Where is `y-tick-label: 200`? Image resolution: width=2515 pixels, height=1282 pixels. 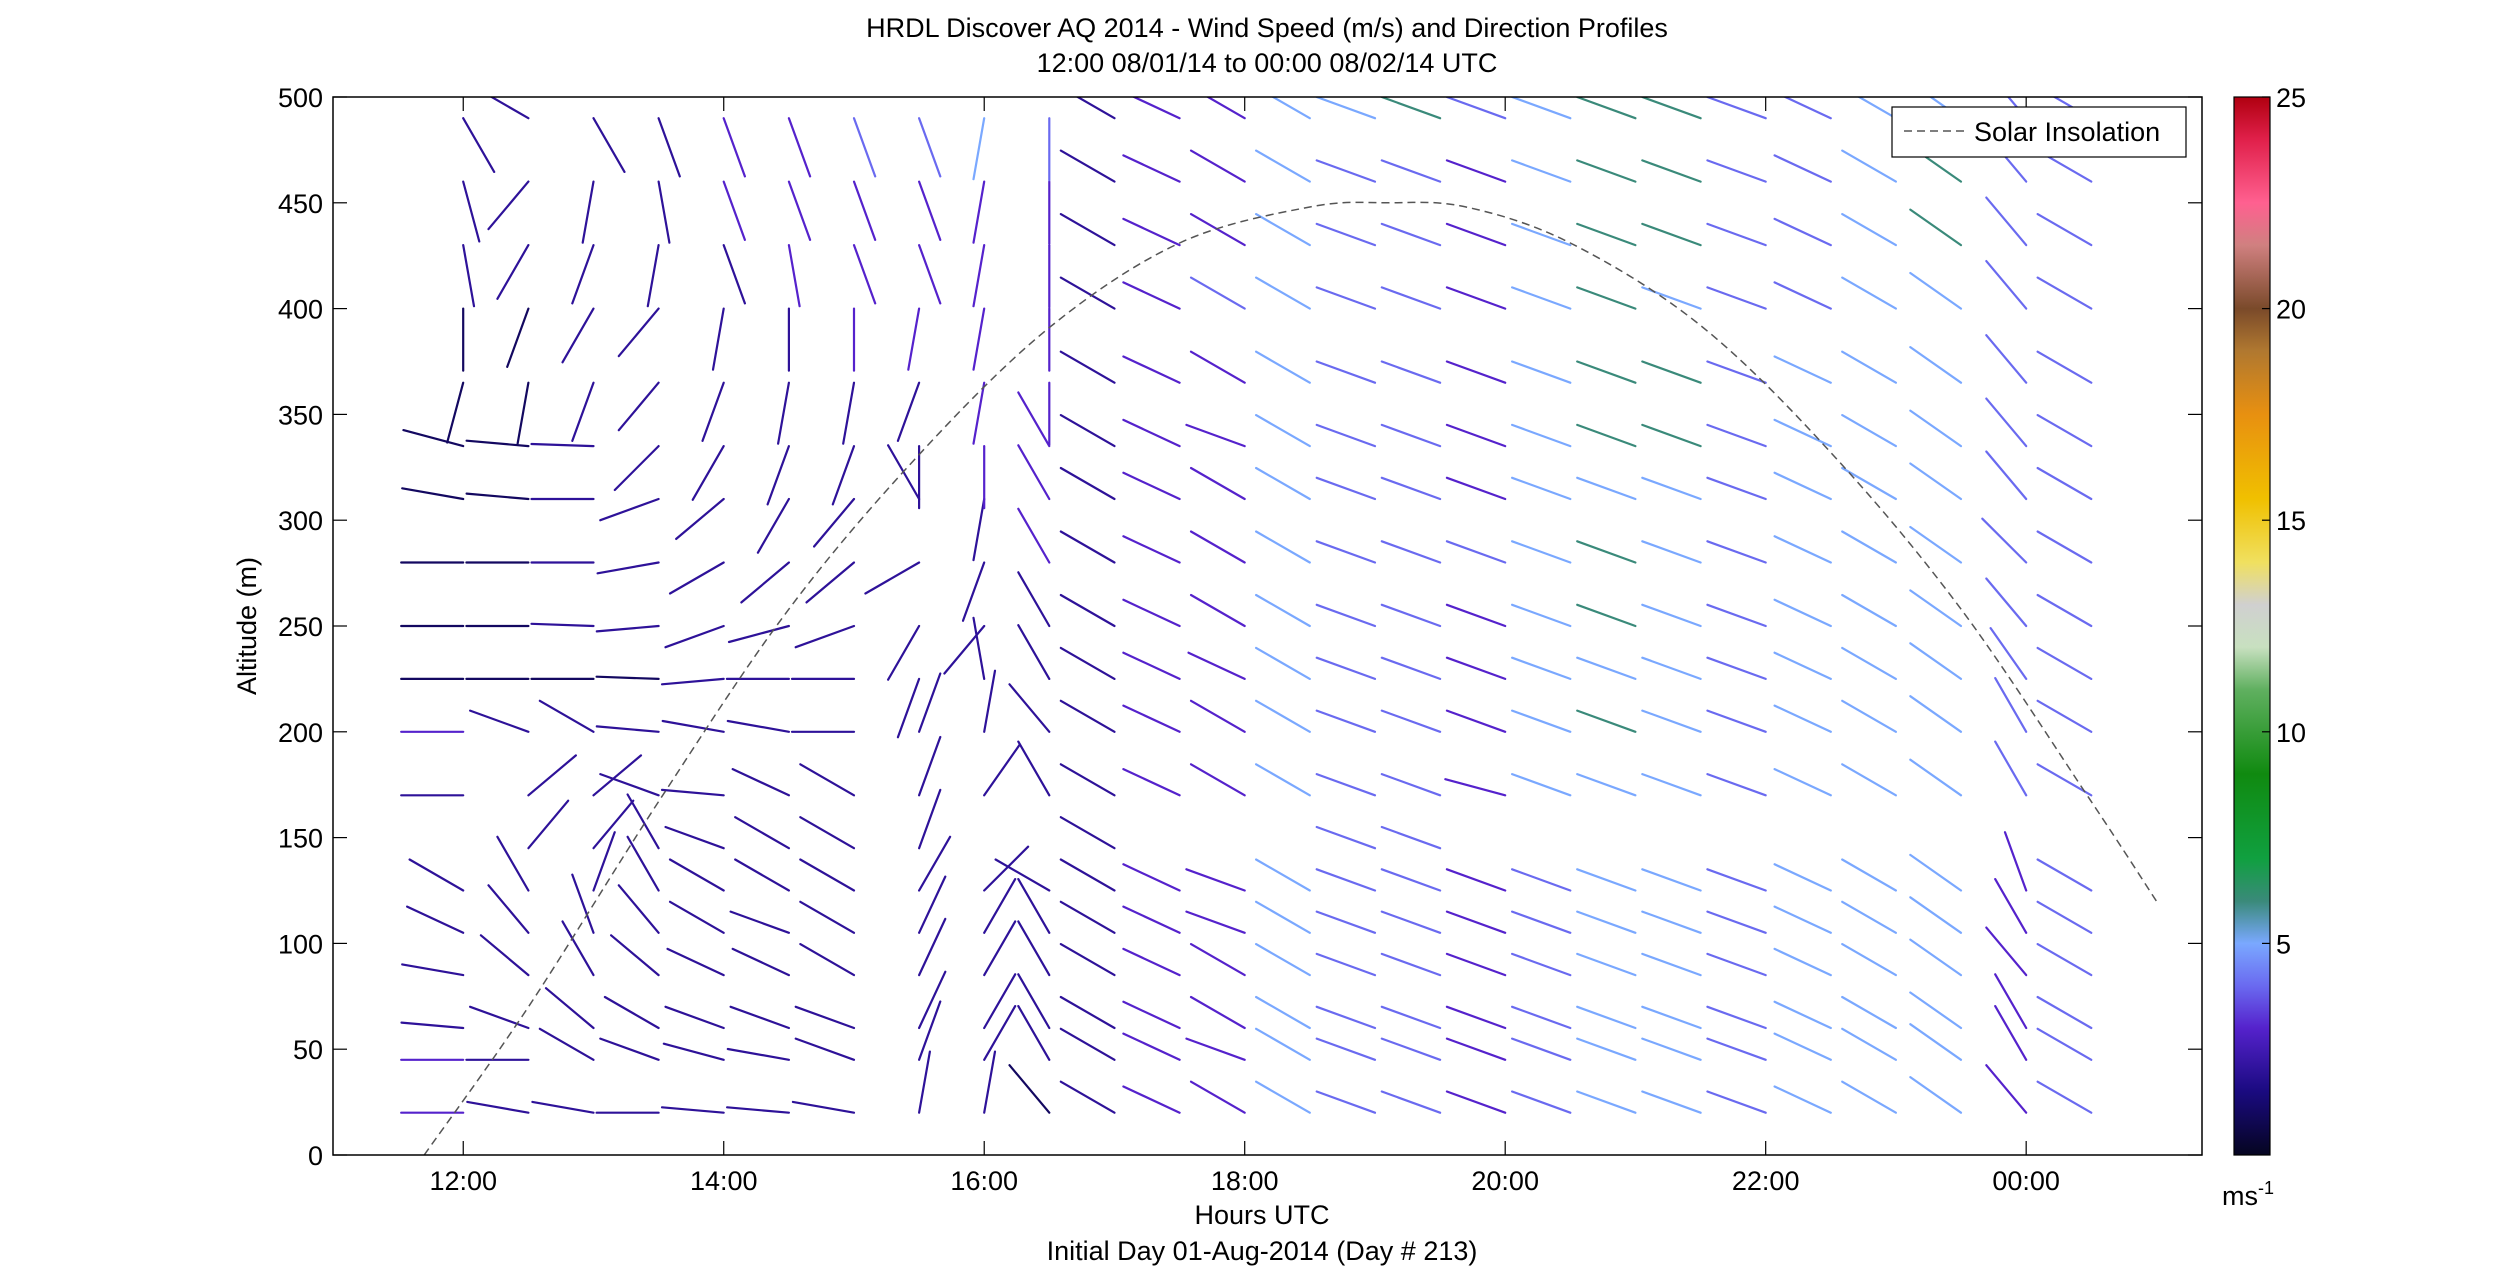
y-tick-label: 200 is located at coordinates (300, 733).